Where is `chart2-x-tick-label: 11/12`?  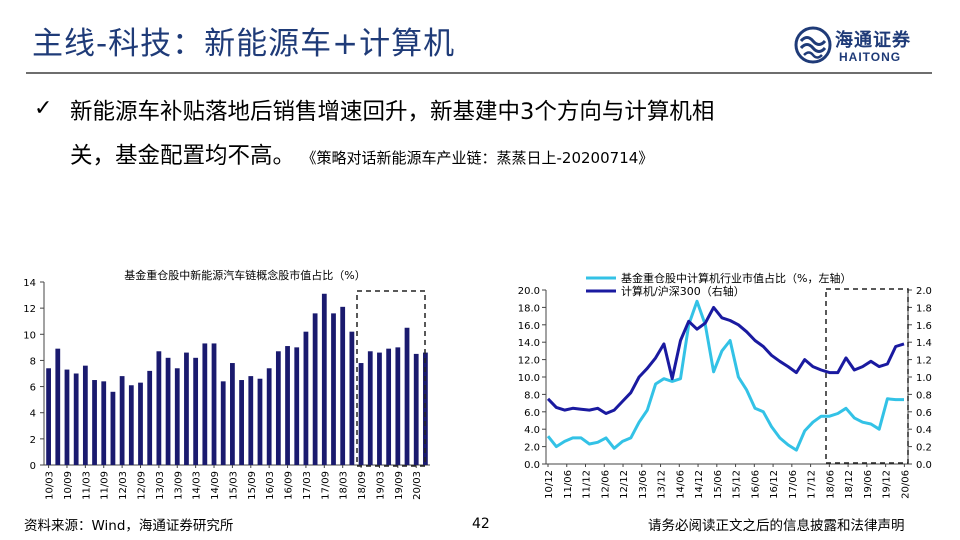
chart2-x-tick-label: 11/12 is located at coordinates (587, 484).